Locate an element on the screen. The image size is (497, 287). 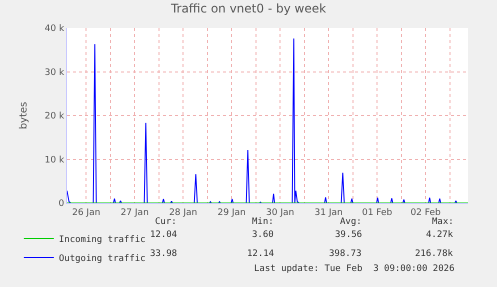
x-tick-label: 28 Jan is located at coordinates (183, 213).